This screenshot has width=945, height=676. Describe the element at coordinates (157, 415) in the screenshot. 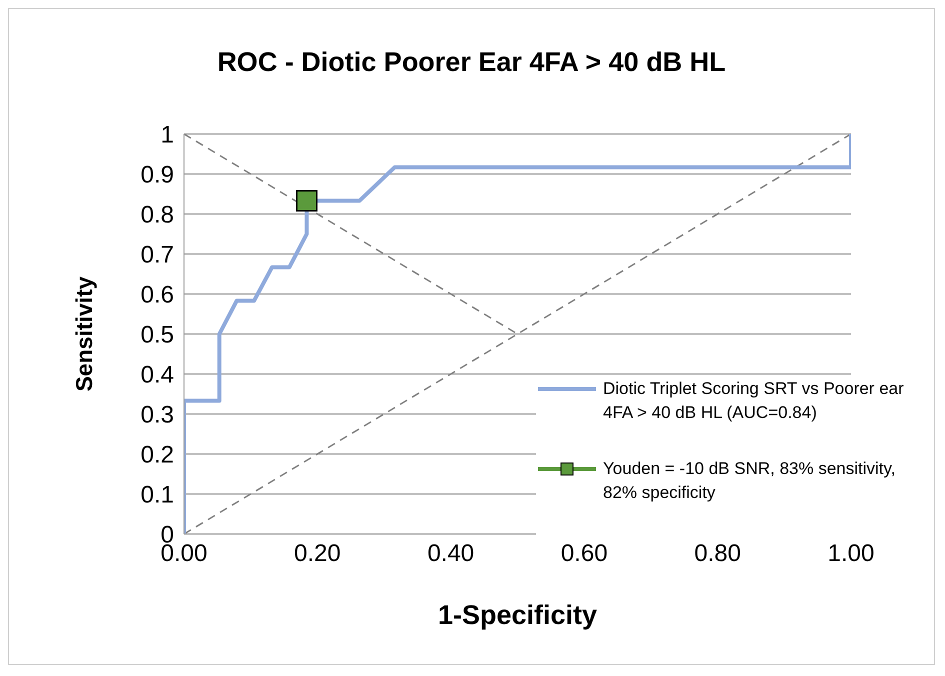

I see `y-tick-label: 0.3` at that location.